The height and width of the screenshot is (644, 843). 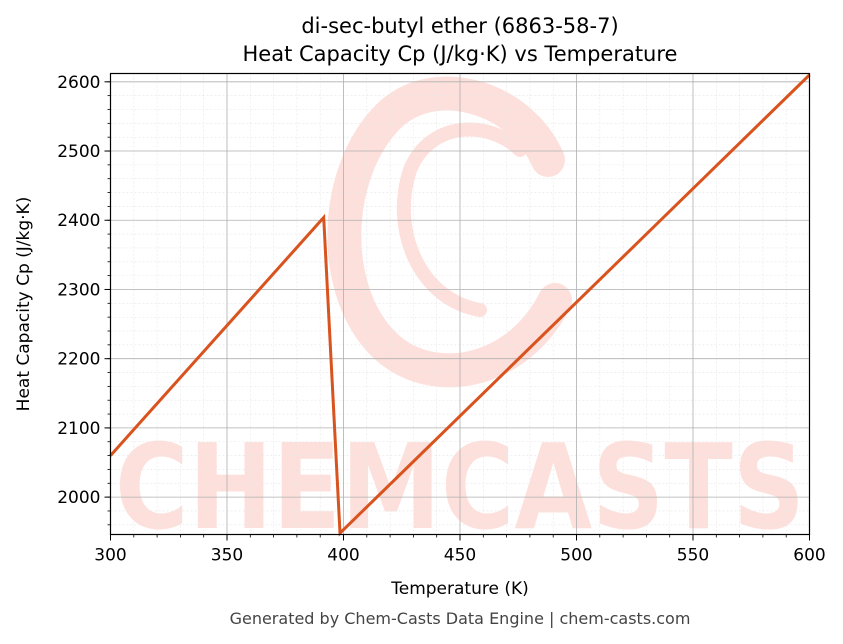 I want to click on x-tick-labels: 300 350 400 450 500 550 600, so click(x=459, y=556).